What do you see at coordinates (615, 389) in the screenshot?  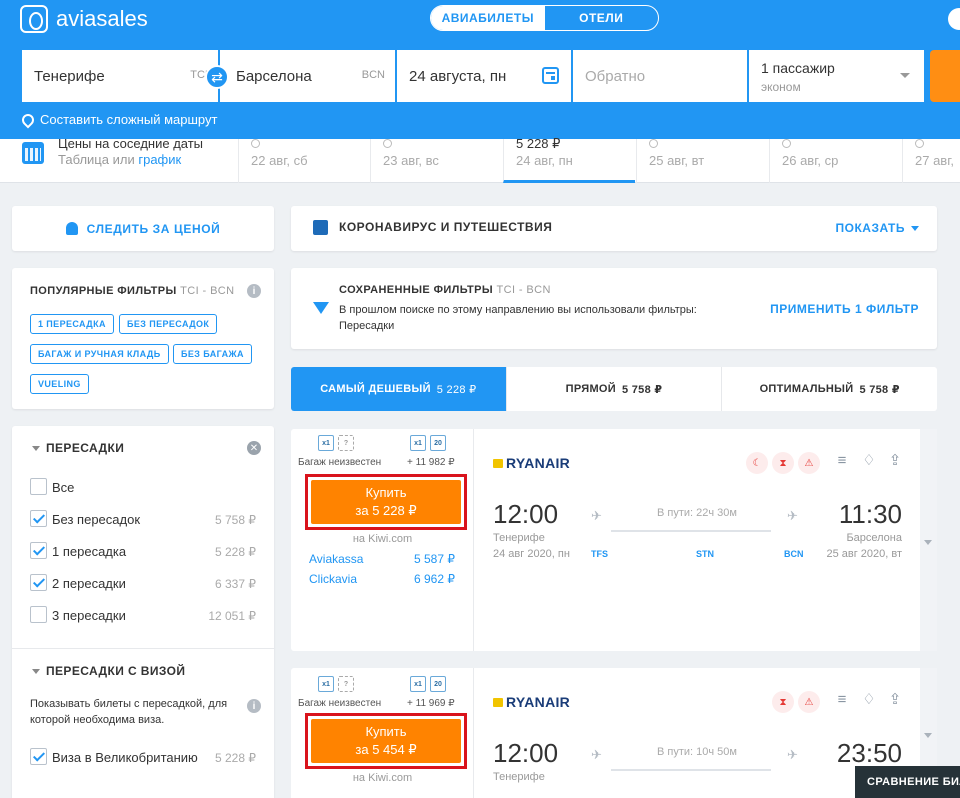 I see `tab-direct: ПРЯМОЙ 5 758 ₽` at bounding box center [615, 389].